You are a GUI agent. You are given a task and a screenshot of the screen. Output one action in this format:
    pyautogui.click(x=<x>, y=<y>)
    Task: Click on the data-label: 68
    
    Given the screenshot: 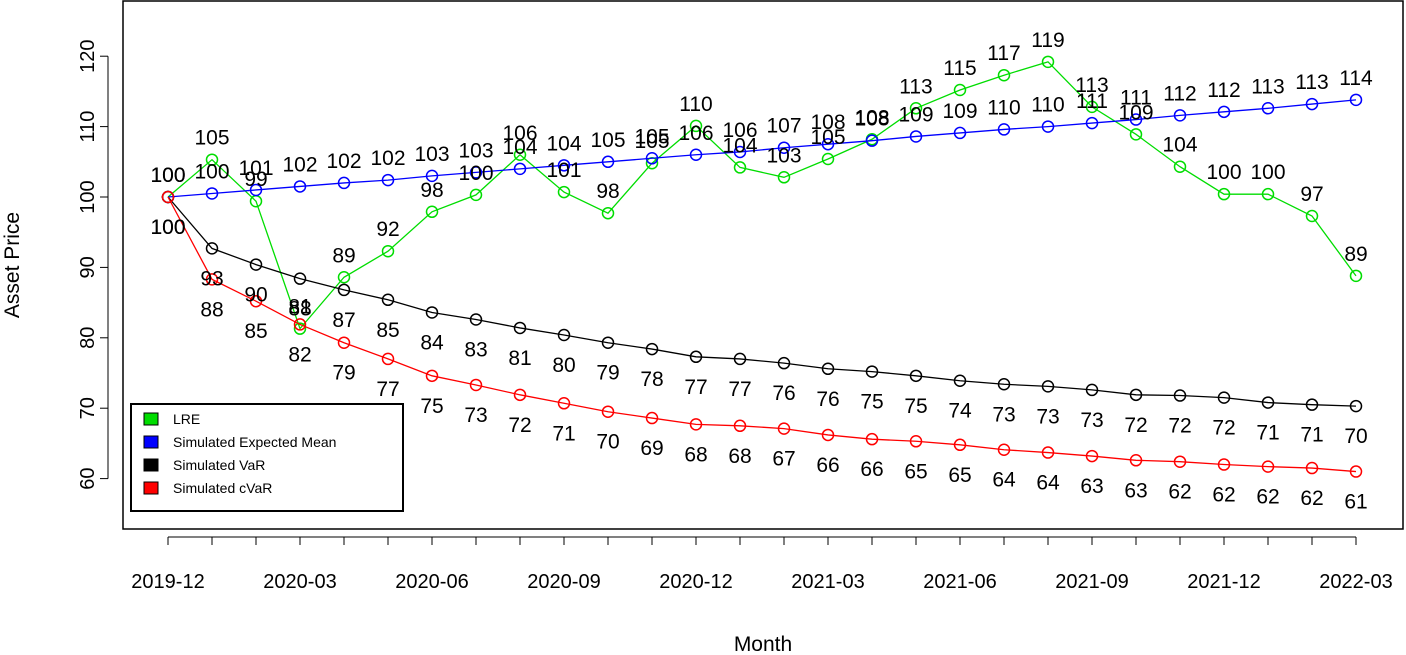 What is the action you would take?
    pyautogui.click(x=695, y=454)
    